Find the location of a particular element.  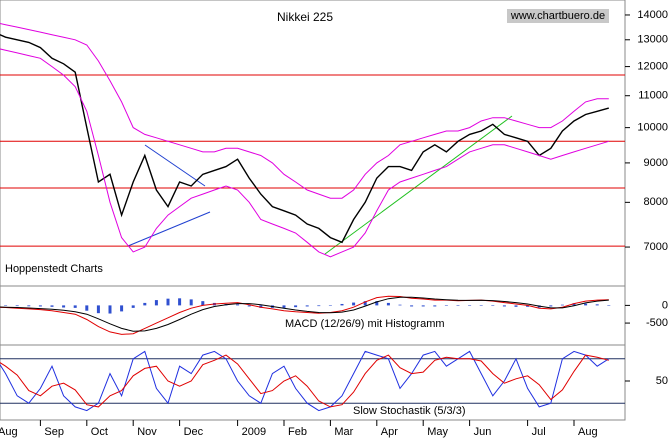

y-tick-label: 0 is located at coordinates (665, 305).